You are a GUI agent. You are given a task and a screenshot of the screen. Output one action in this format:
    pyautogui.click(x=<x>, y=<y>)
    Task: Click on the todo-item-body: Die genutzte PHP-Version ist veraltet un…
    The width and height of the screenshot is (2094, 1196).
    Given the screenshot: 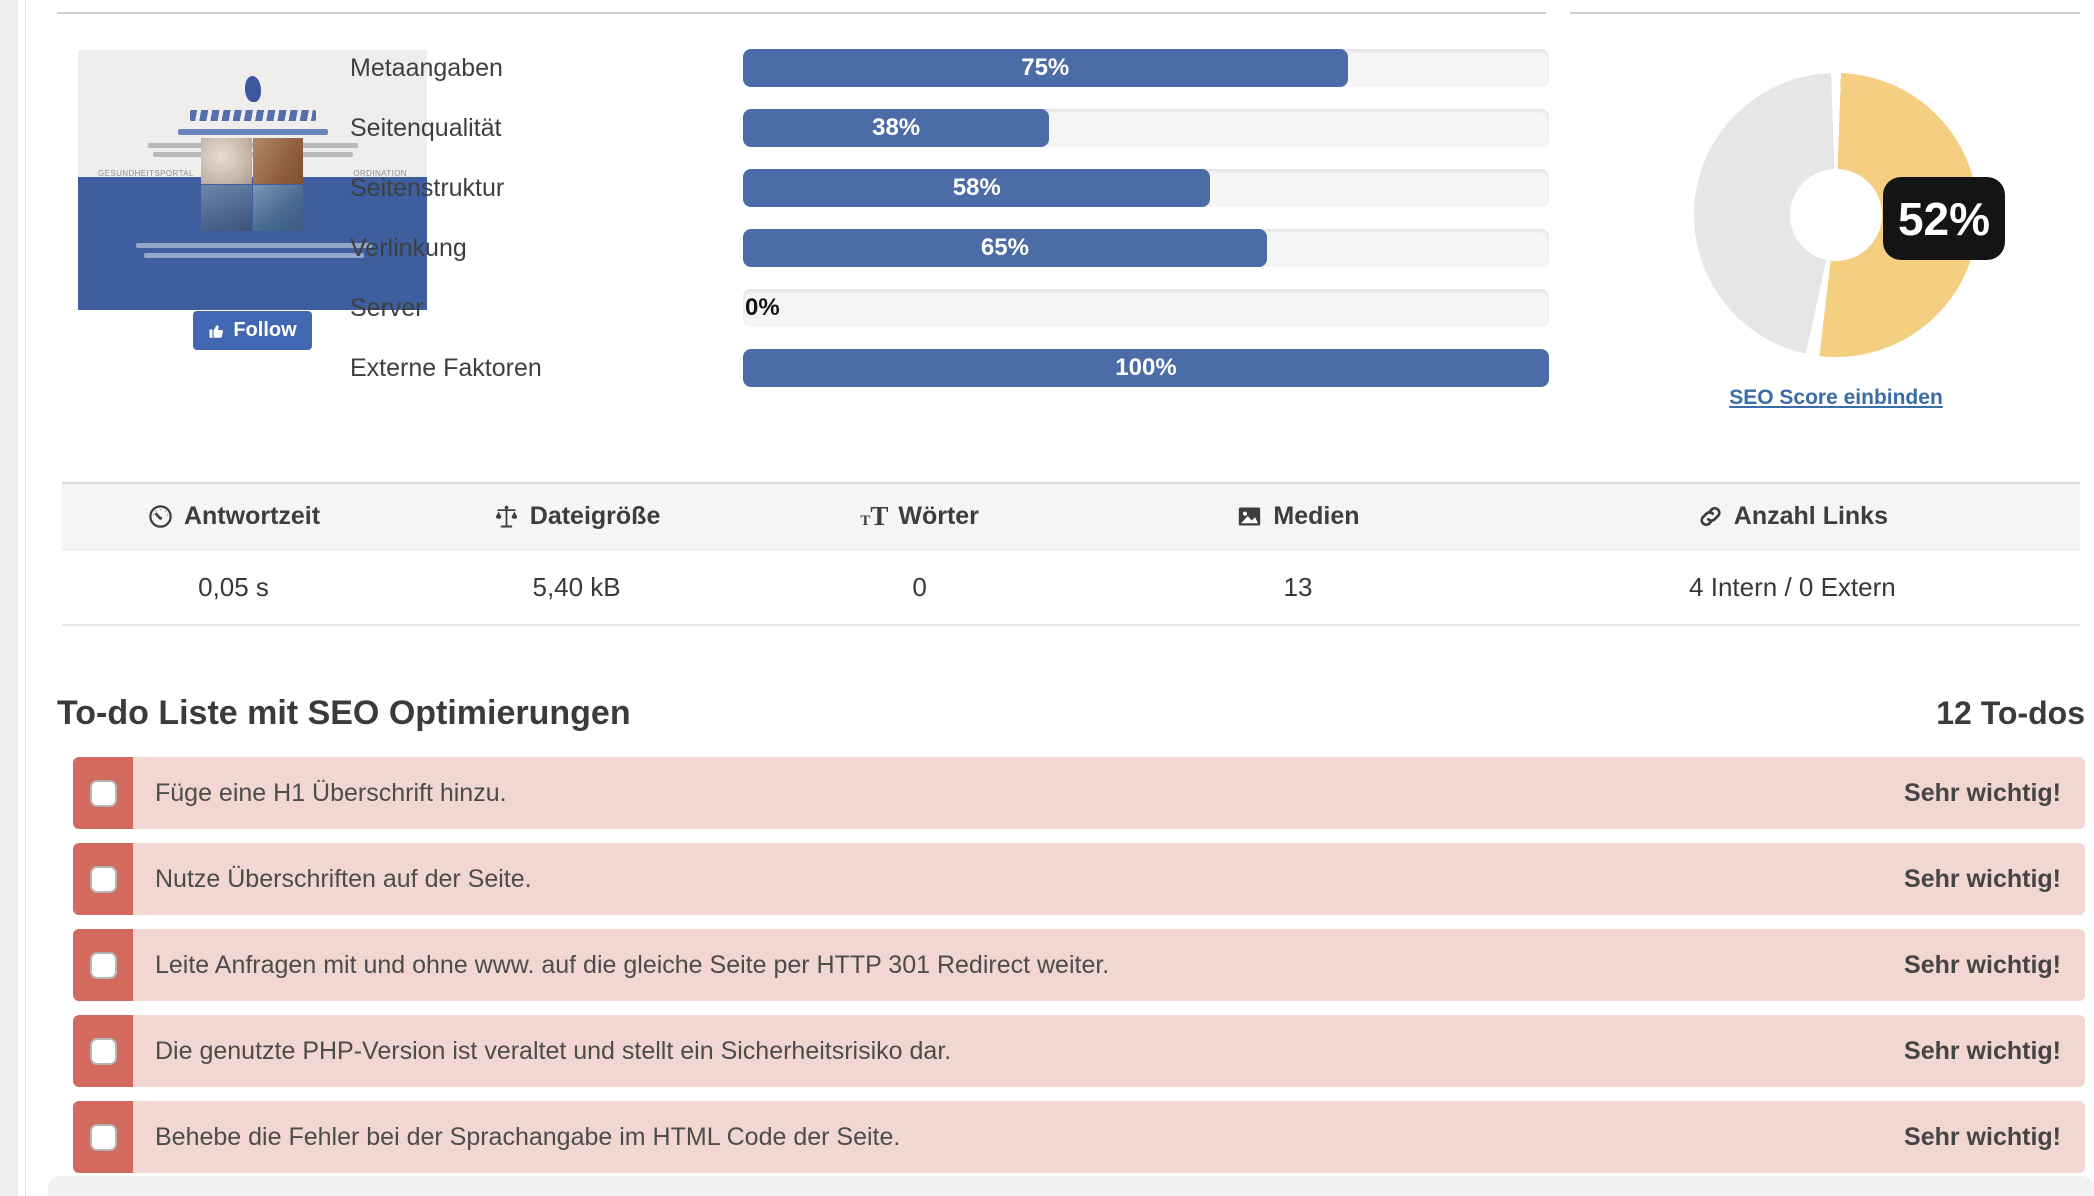 What is the action you would take?
    pyautogui.click(x=1109, y=1051)
    